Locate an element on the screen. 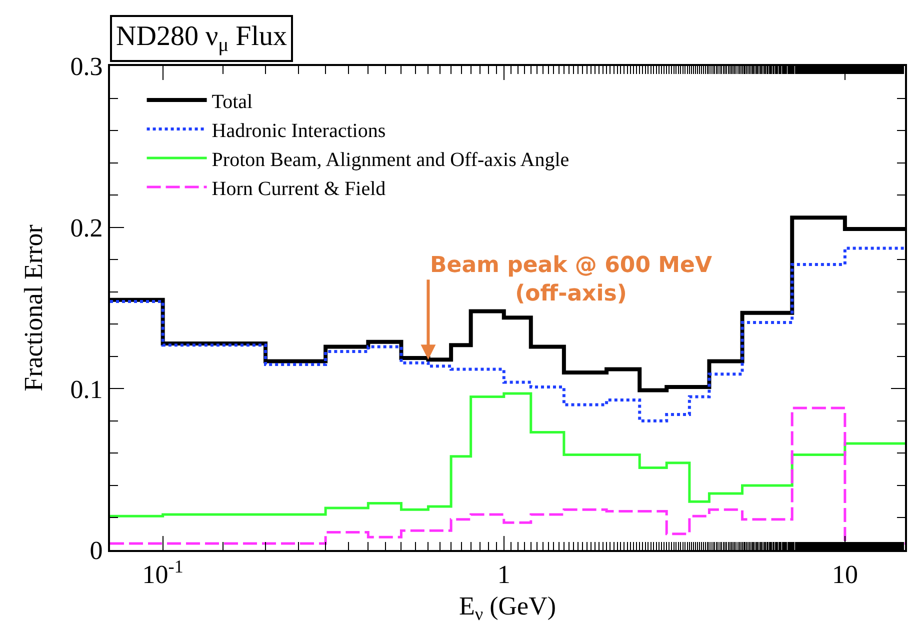  y-tick-label: 0.3 is located at coordinates (86, 67).